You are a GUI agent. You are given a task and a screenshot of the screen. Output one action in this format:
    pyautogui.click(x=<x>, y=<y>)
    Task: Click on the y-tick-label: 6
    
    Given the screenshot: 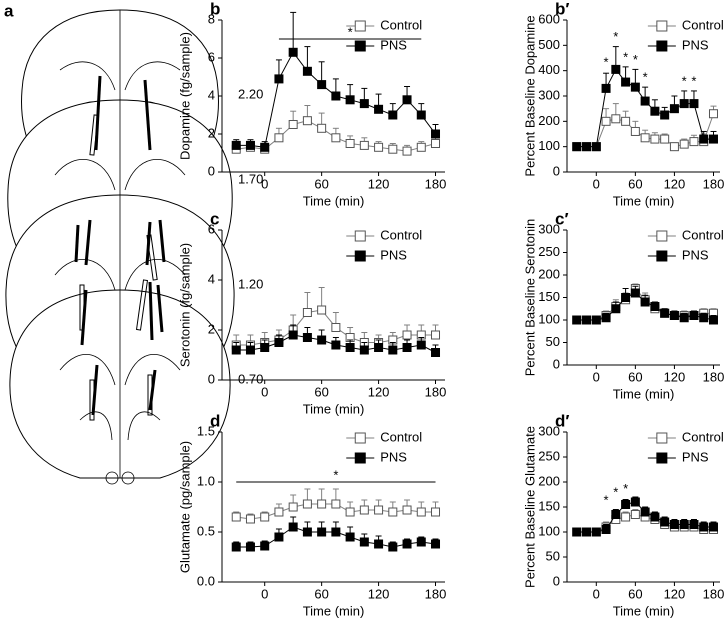 What is the action you would take?
    pyautogui.click(x=211, y=228)
    